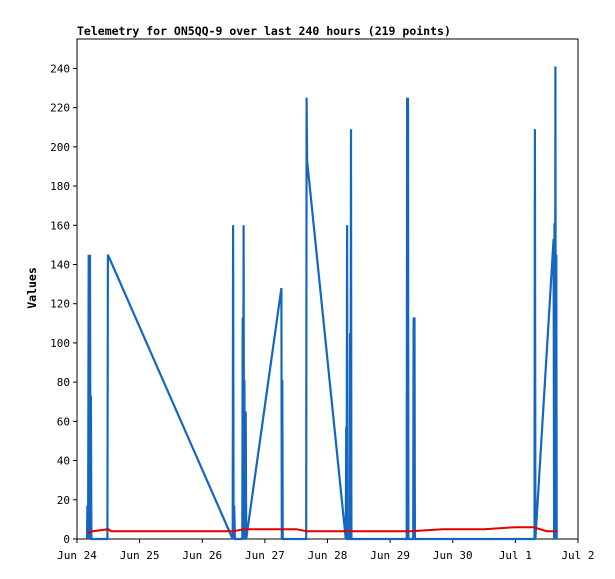  Describe the element at coordinates (60, 225) in the screenshot. I see `y-tick-label: 160` at that location.